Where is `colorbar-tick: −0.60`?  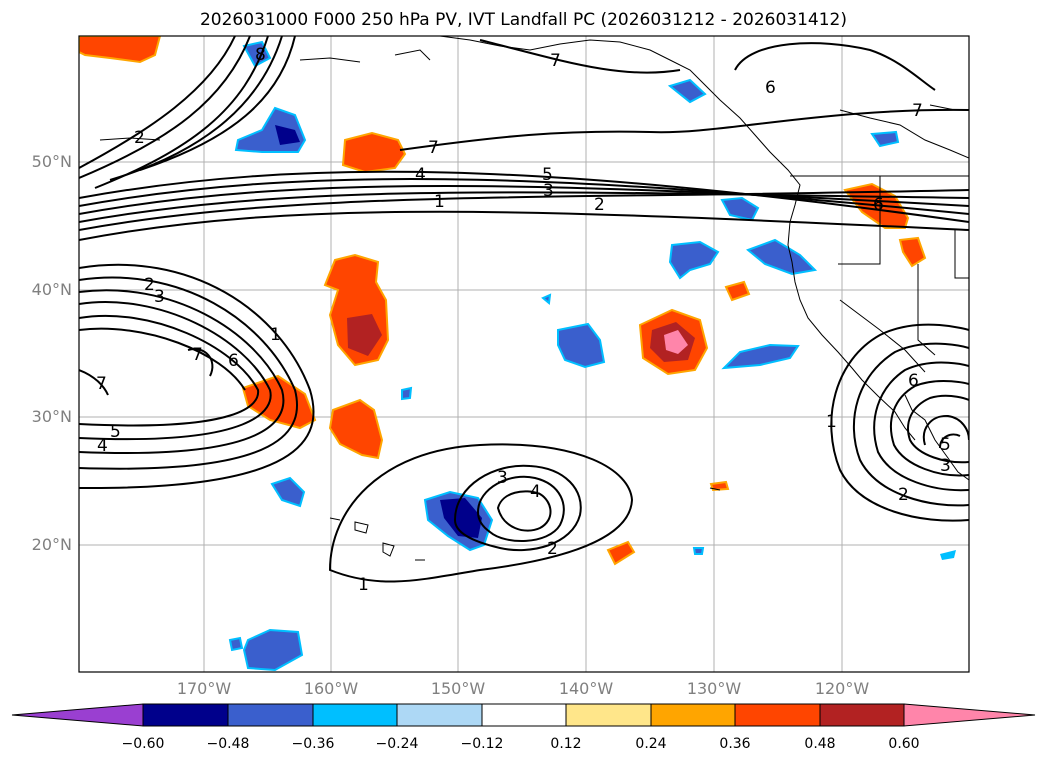
colorbar-tick: −0.60 is located at coordinates (143, 744).